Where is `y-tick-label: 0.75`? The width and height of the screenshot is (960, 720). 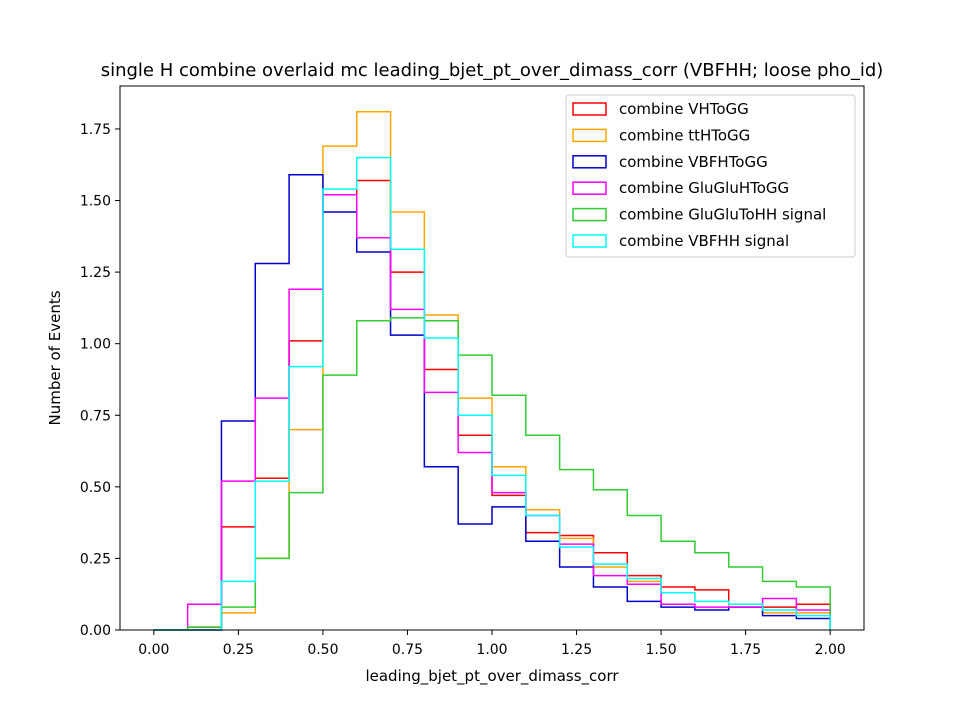
y-tick-label: 0.75 is located at coordinates (95, 416).